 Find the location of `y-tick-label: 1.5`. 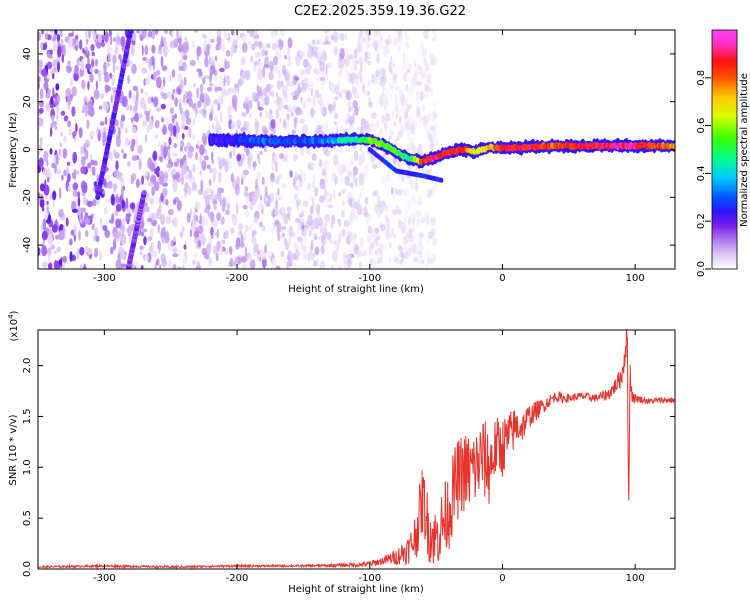

y-tick-label: 1.5 is located at coordinates (27, 416).